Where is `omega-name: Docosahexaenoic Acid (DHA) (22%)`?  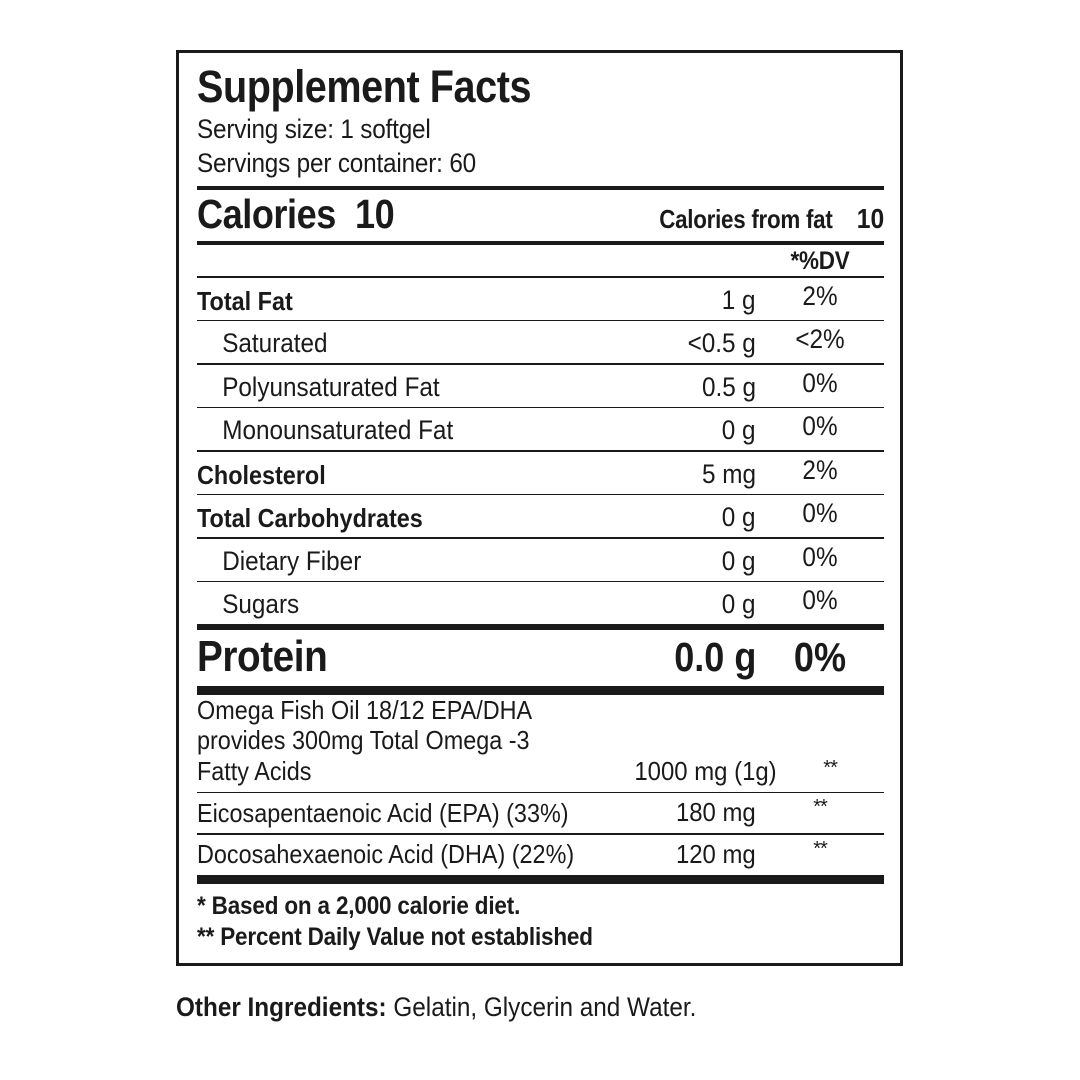
omega-name: Docosahexaenoic Acid (DHA) (22%) is located at coordinates (386, 854).